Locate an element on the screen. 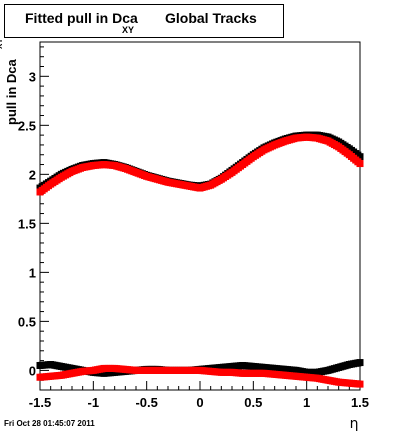  x-tick-label: 1 is located at coordinates (306, 402).